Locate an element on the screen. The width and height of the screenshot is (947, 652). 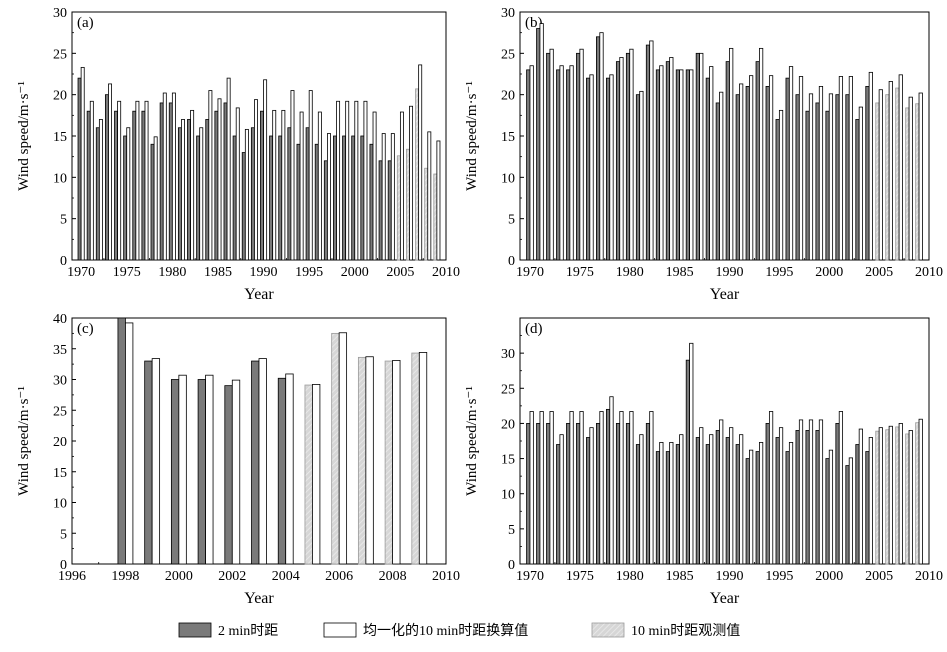
y-tick-label: 5 is located at coordinates (511, 220).